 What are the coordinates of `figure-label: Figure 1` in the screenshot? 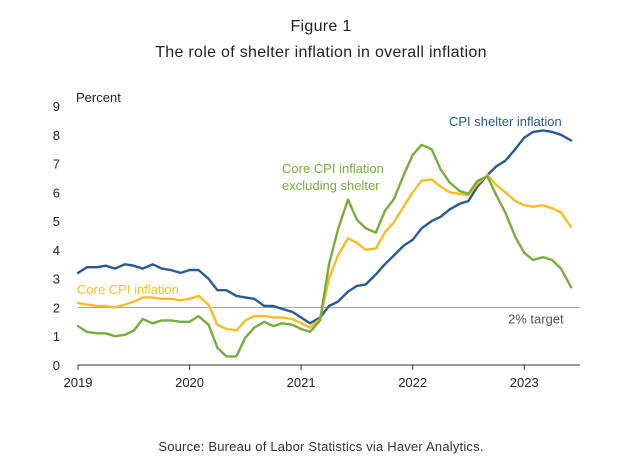 It's located at (321, 26).